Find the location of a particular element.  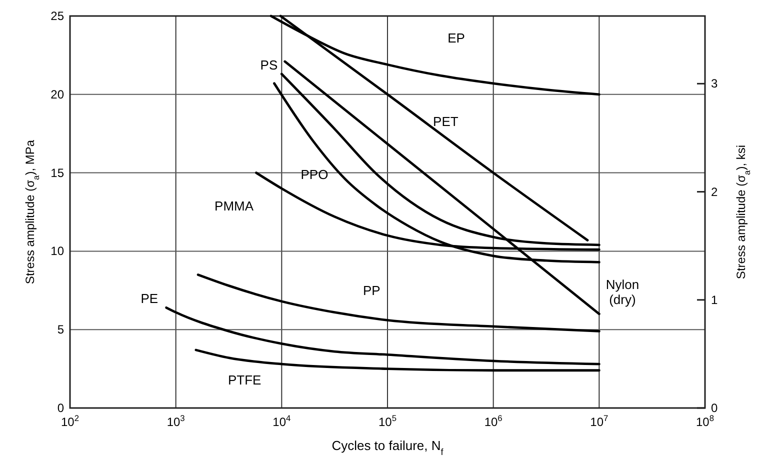

x-tick-label: 10$^{4}$ is located at coordinates (282, 421).